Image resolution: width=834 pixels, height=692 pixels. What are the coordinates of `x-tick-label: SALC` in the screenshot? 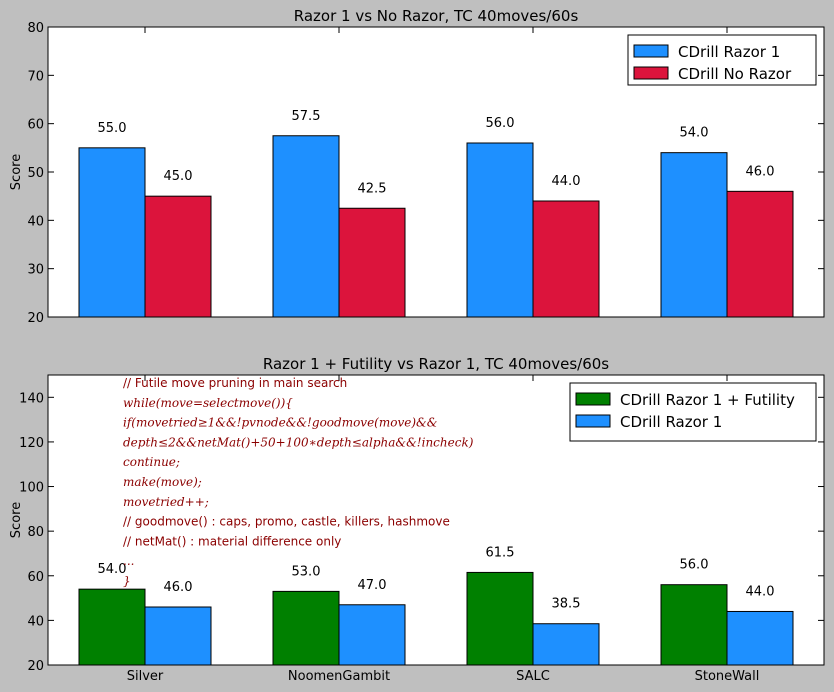 It's located at (533, 676).